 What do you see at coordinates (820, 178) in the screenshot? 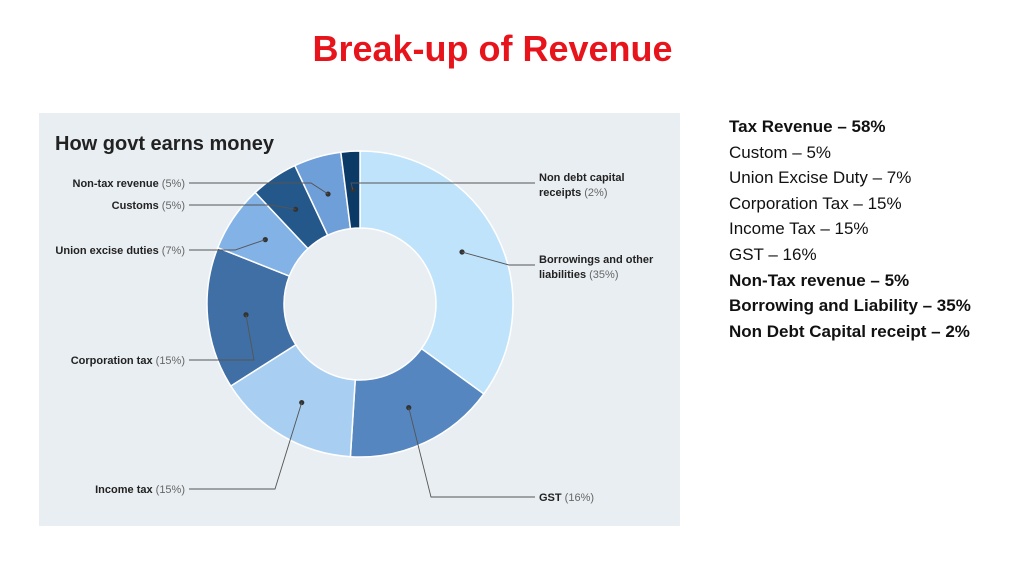
I see `summary-line: Union Excise Duty – 7%` at bounding box center [820, 178].